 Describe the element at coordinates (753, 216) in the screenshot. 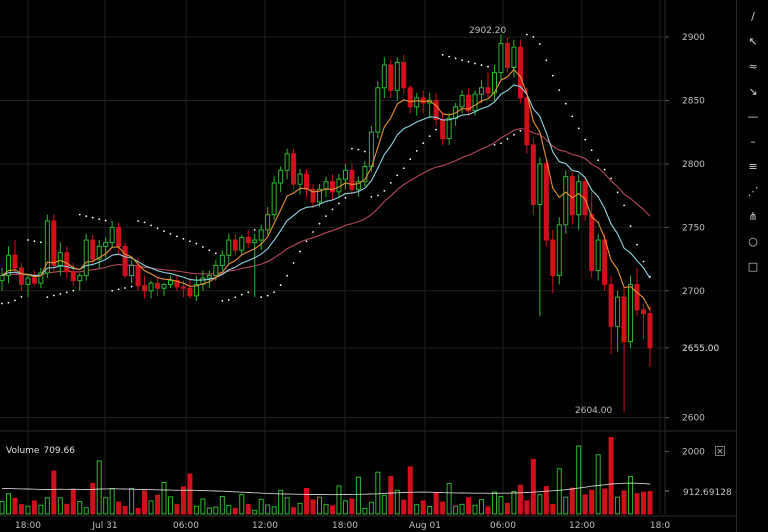

I see `pitchfork-icon: ⋔` at that location.